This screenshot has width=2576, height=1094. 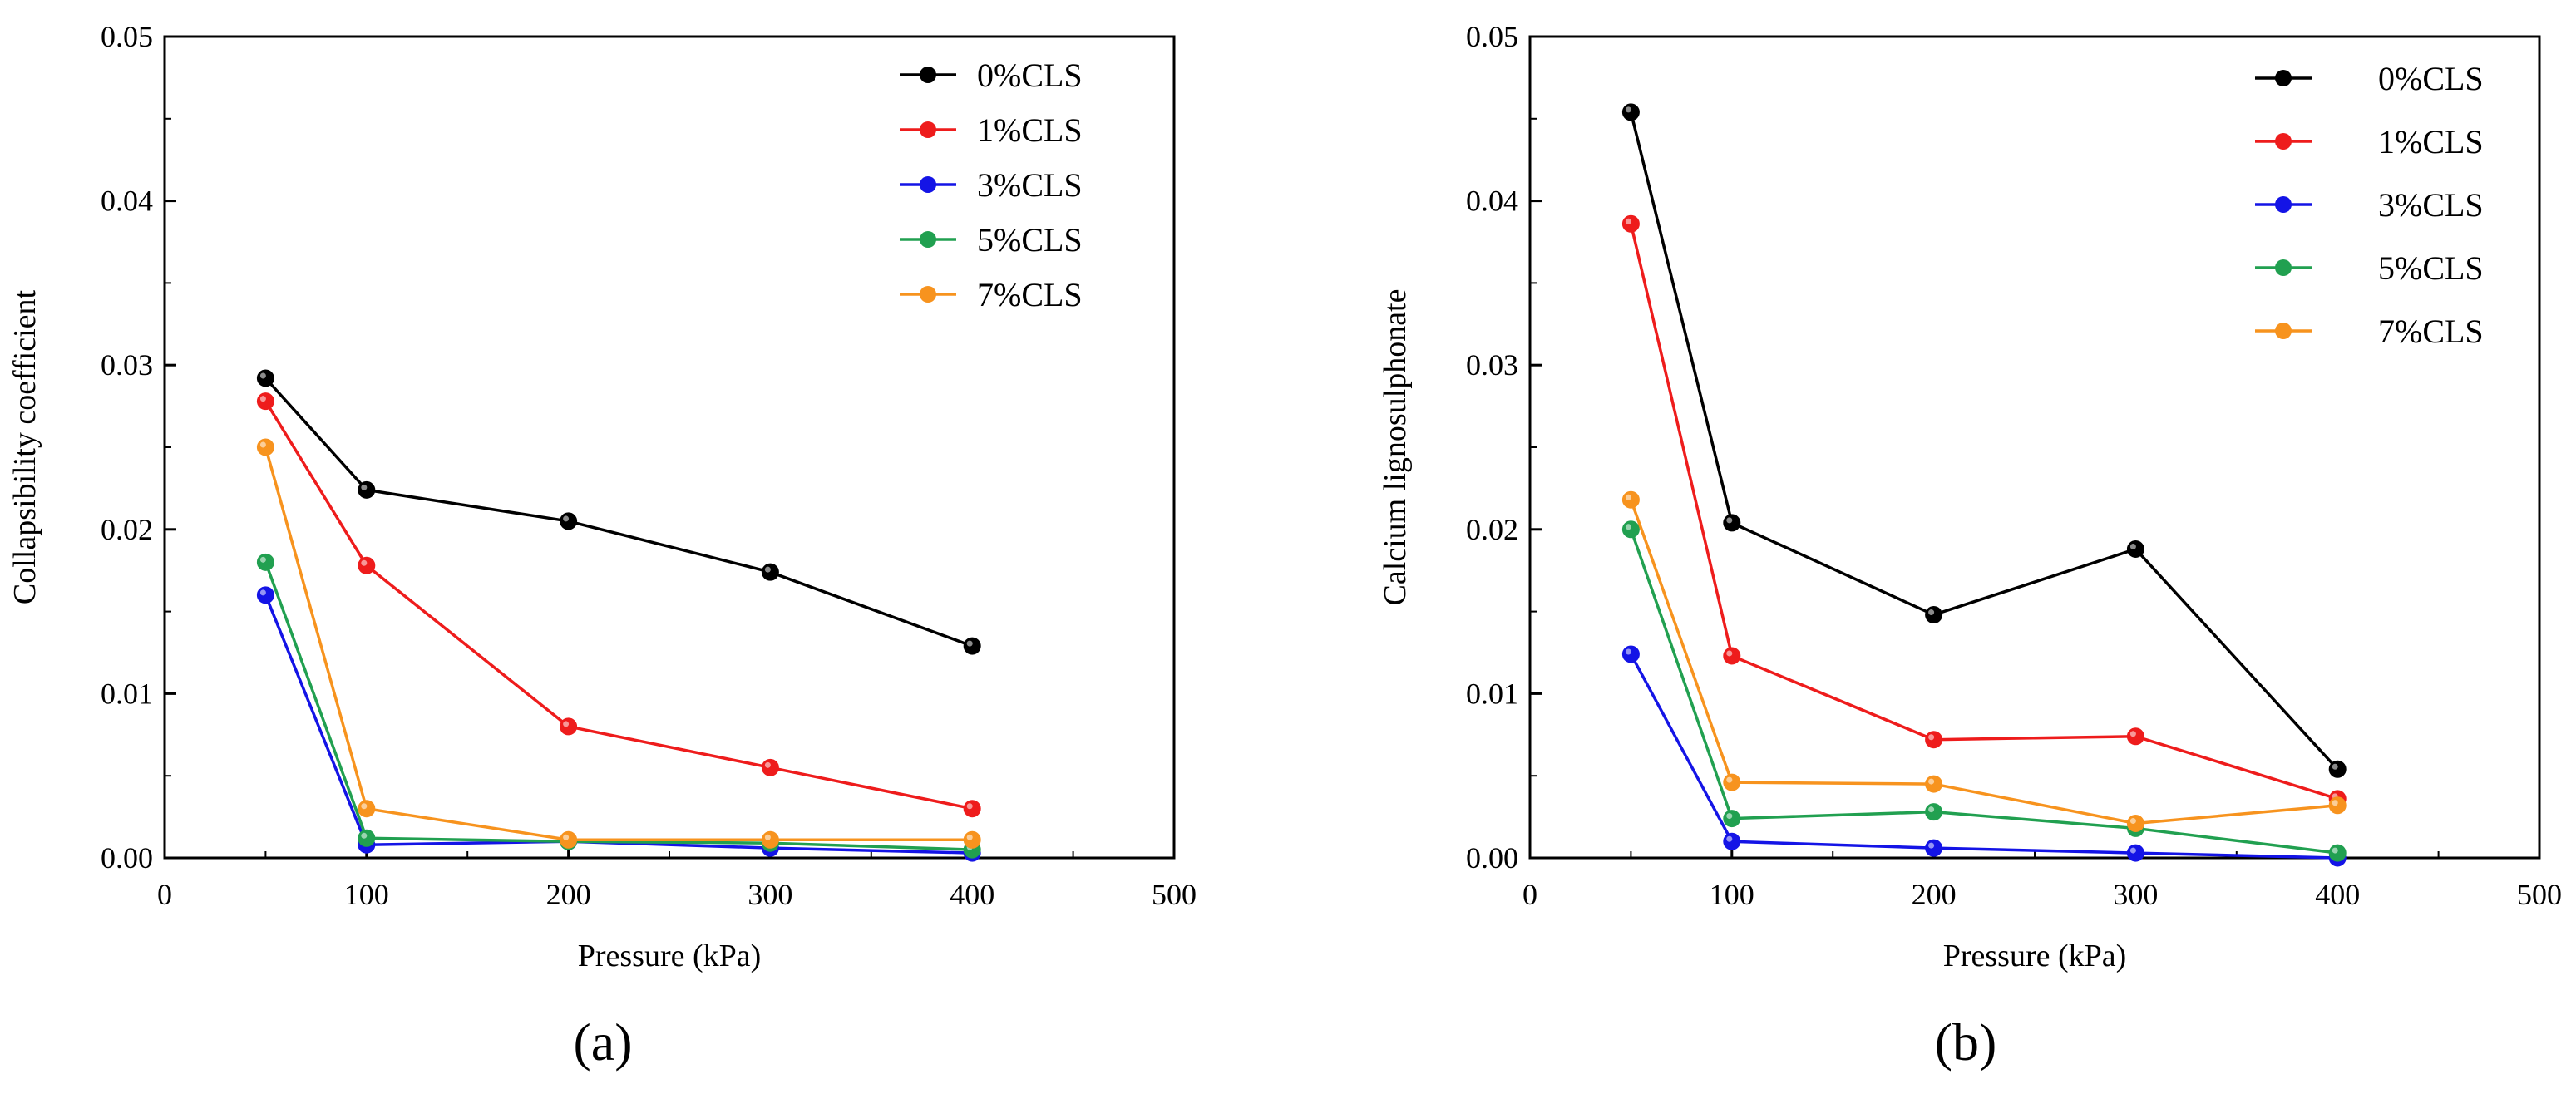 I want to click on chart-b-xtick-label: 200, so click(x=1934, y=894).